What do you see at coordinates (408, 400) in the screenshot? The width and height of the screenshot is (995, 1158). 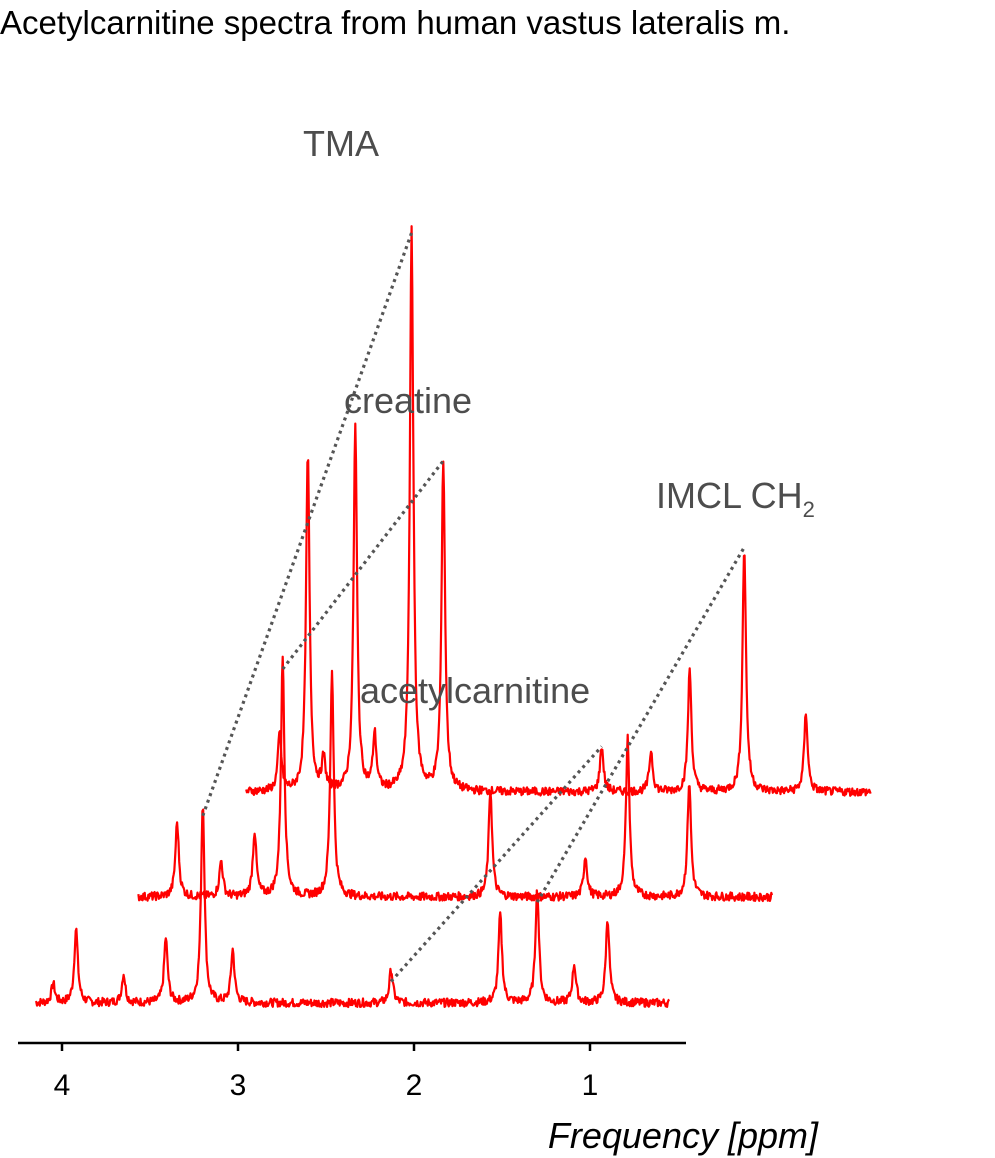 I see `annotation-creatine: creatine` at bounding box center [408, 400].